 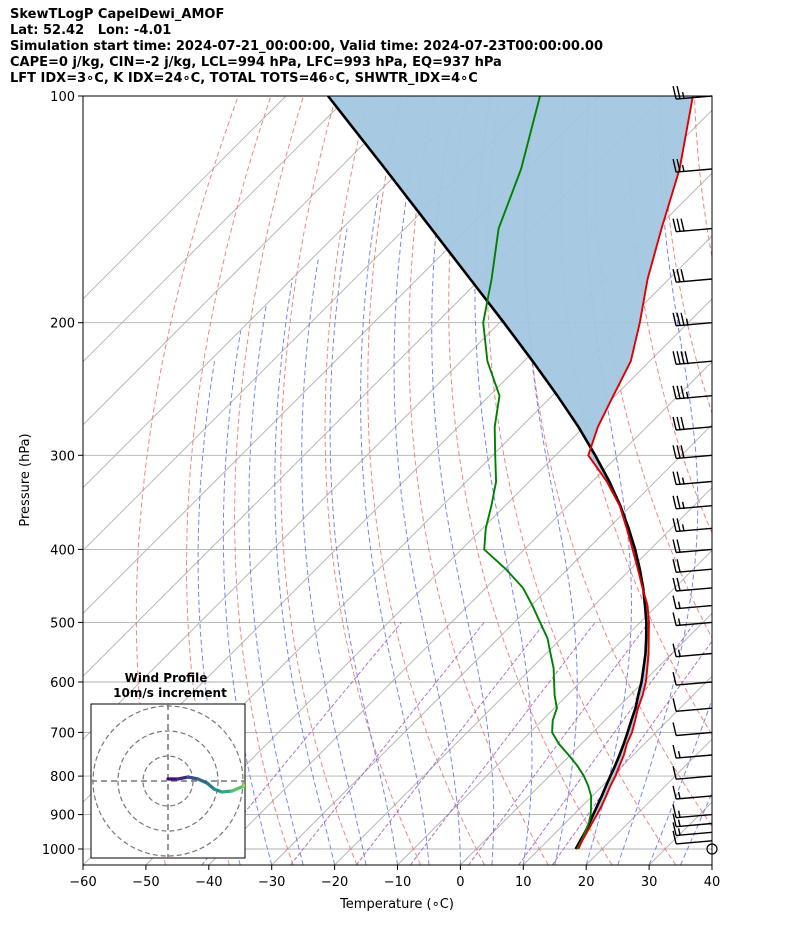 I want to click on y-tick-label: 300, so click(x=62, y=456).